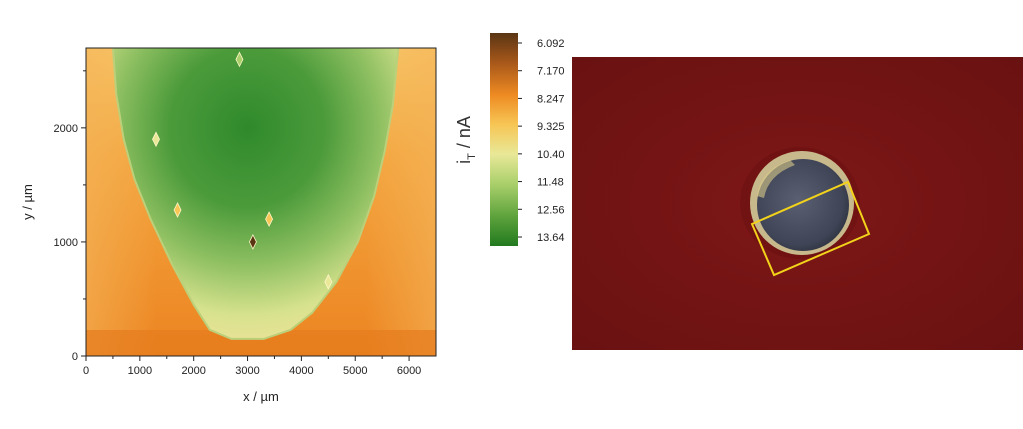  Describe the element at coordinates (301, 371) in the screenshot. I see `x-tick-label: 4000` at that location.